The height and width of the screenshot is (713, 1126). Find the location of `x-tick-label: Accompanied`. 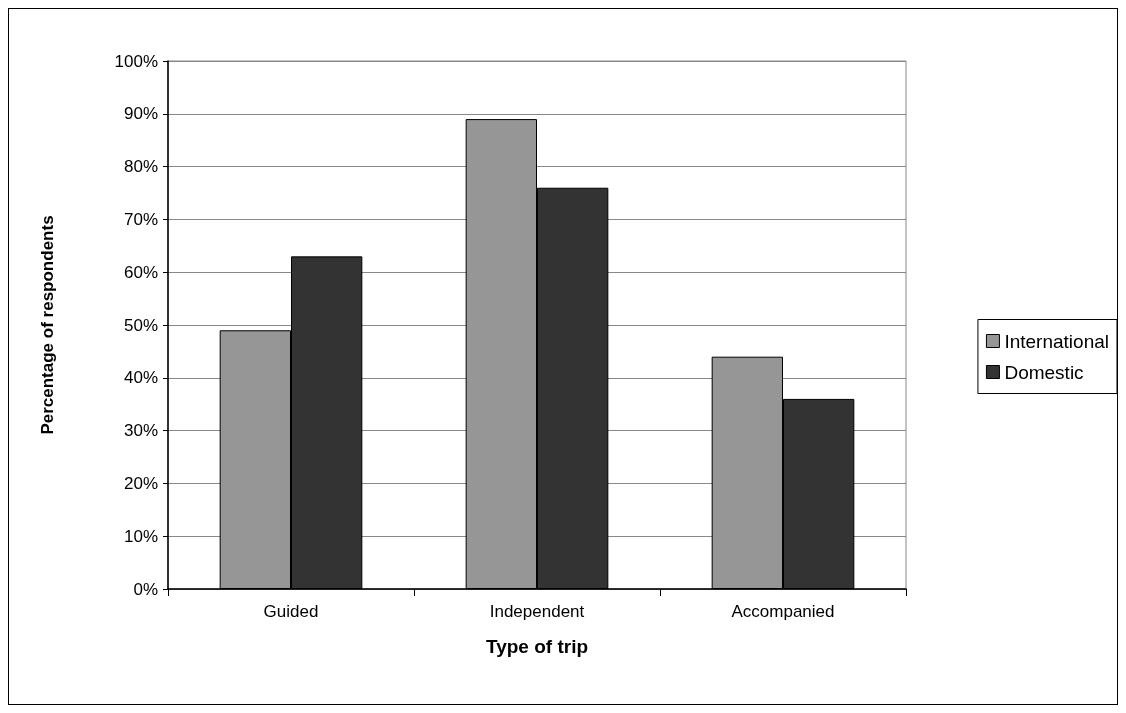

x-tick-label: Accompanied is located at coordinates (783, 611).